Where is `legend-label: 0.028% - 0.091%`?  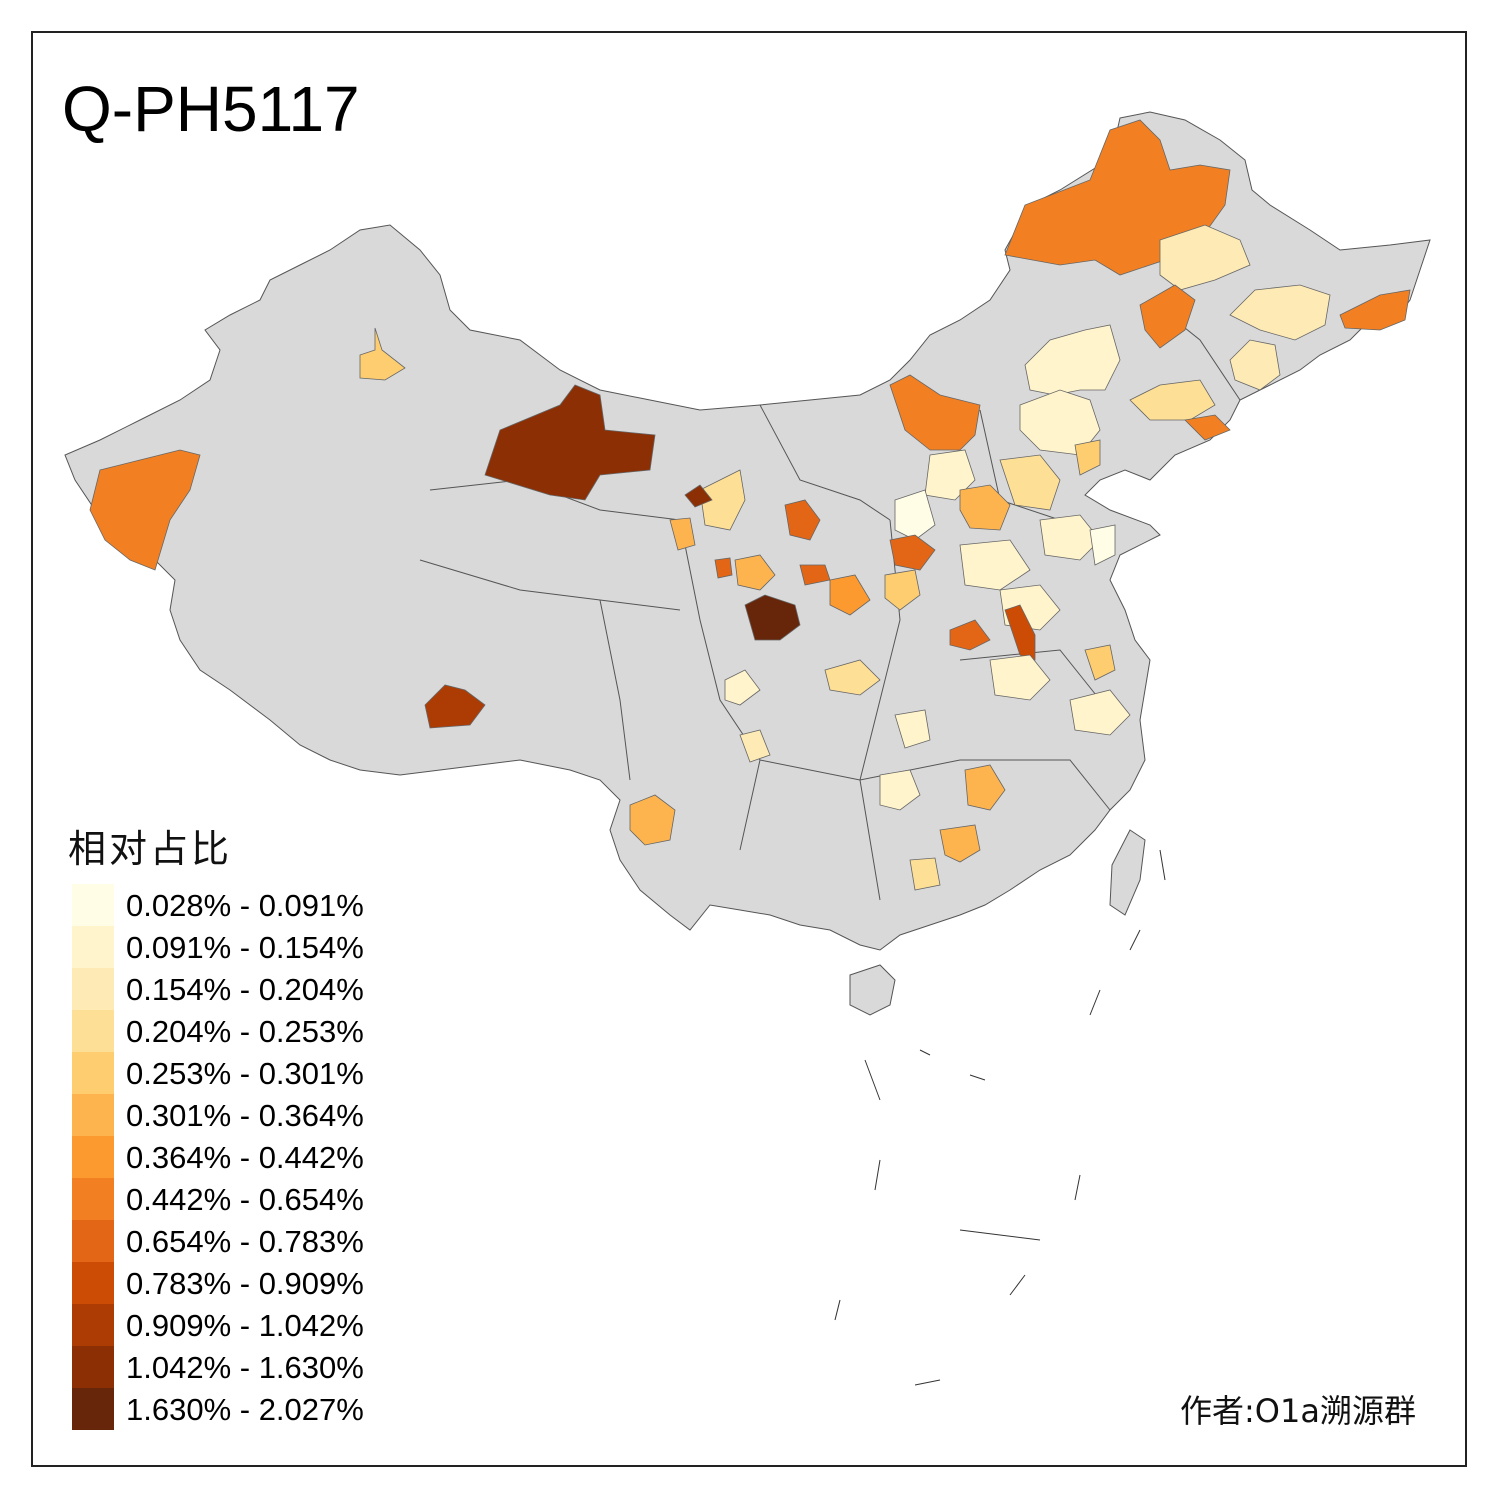
legend-label: 0.028% - 0.091% is located at coordinates (245, 905).